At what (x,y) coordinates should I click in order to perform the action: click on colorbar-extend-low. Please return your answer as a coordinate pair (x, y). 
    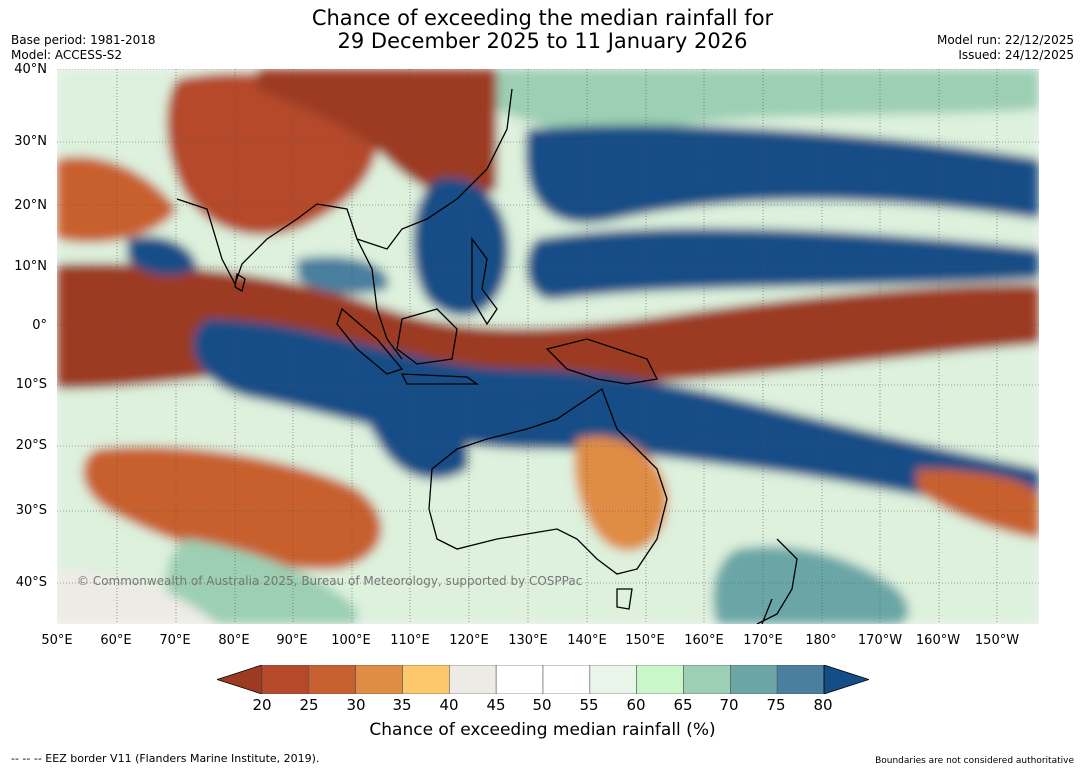
    Looking at the image, I should click on (240, 679).